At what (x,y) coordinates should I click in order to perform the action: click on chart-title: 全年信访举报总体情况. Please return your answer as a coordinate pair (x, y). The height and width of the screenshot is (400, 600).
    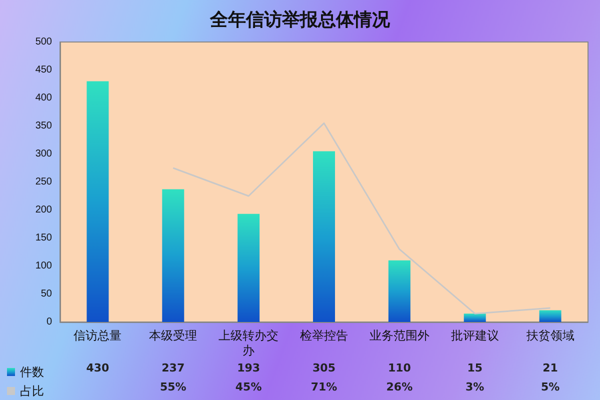
    Looking at the image, I should click on (300, 20).